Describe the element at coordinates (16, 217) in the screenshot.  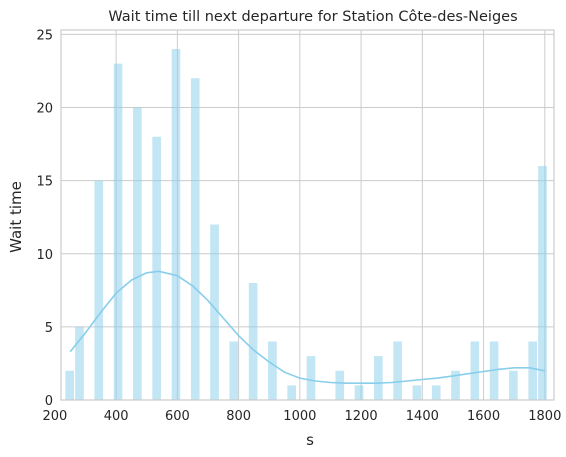
I see `y-axis-label: Wait time` at that location.